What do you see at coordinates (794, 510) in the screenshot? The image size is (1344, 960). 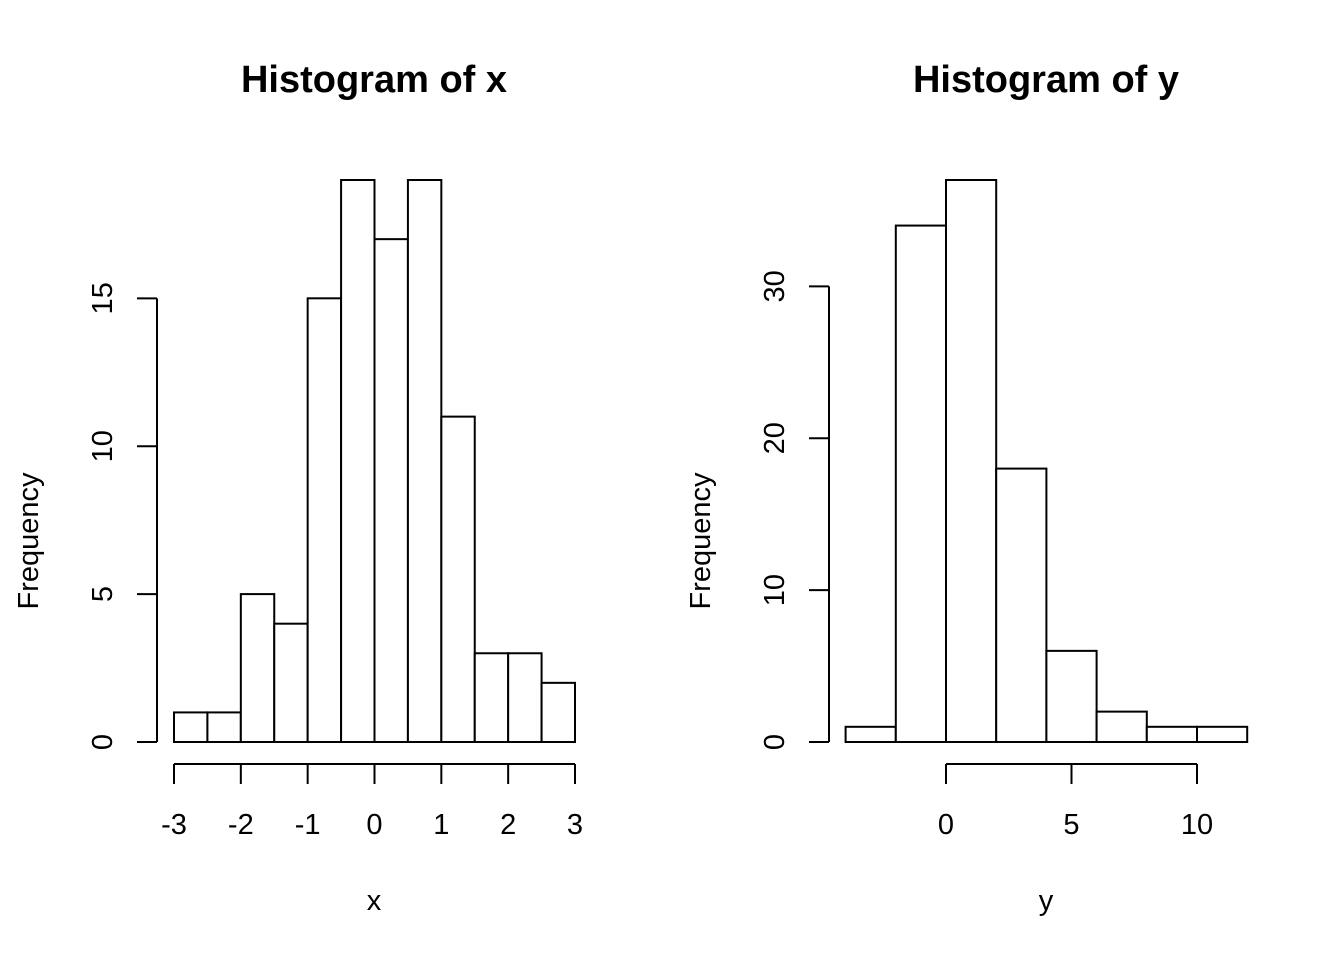 I see `y-axis: 0 10 20 30` at bounding box center [794, 510].